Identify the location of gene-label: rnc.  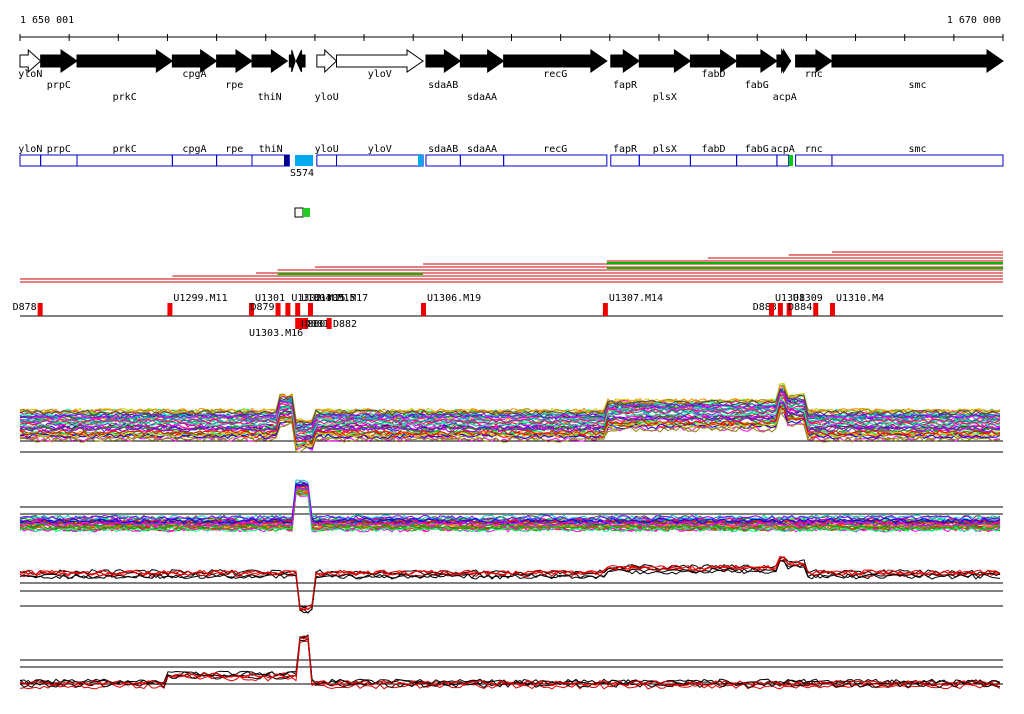
(814, 74).